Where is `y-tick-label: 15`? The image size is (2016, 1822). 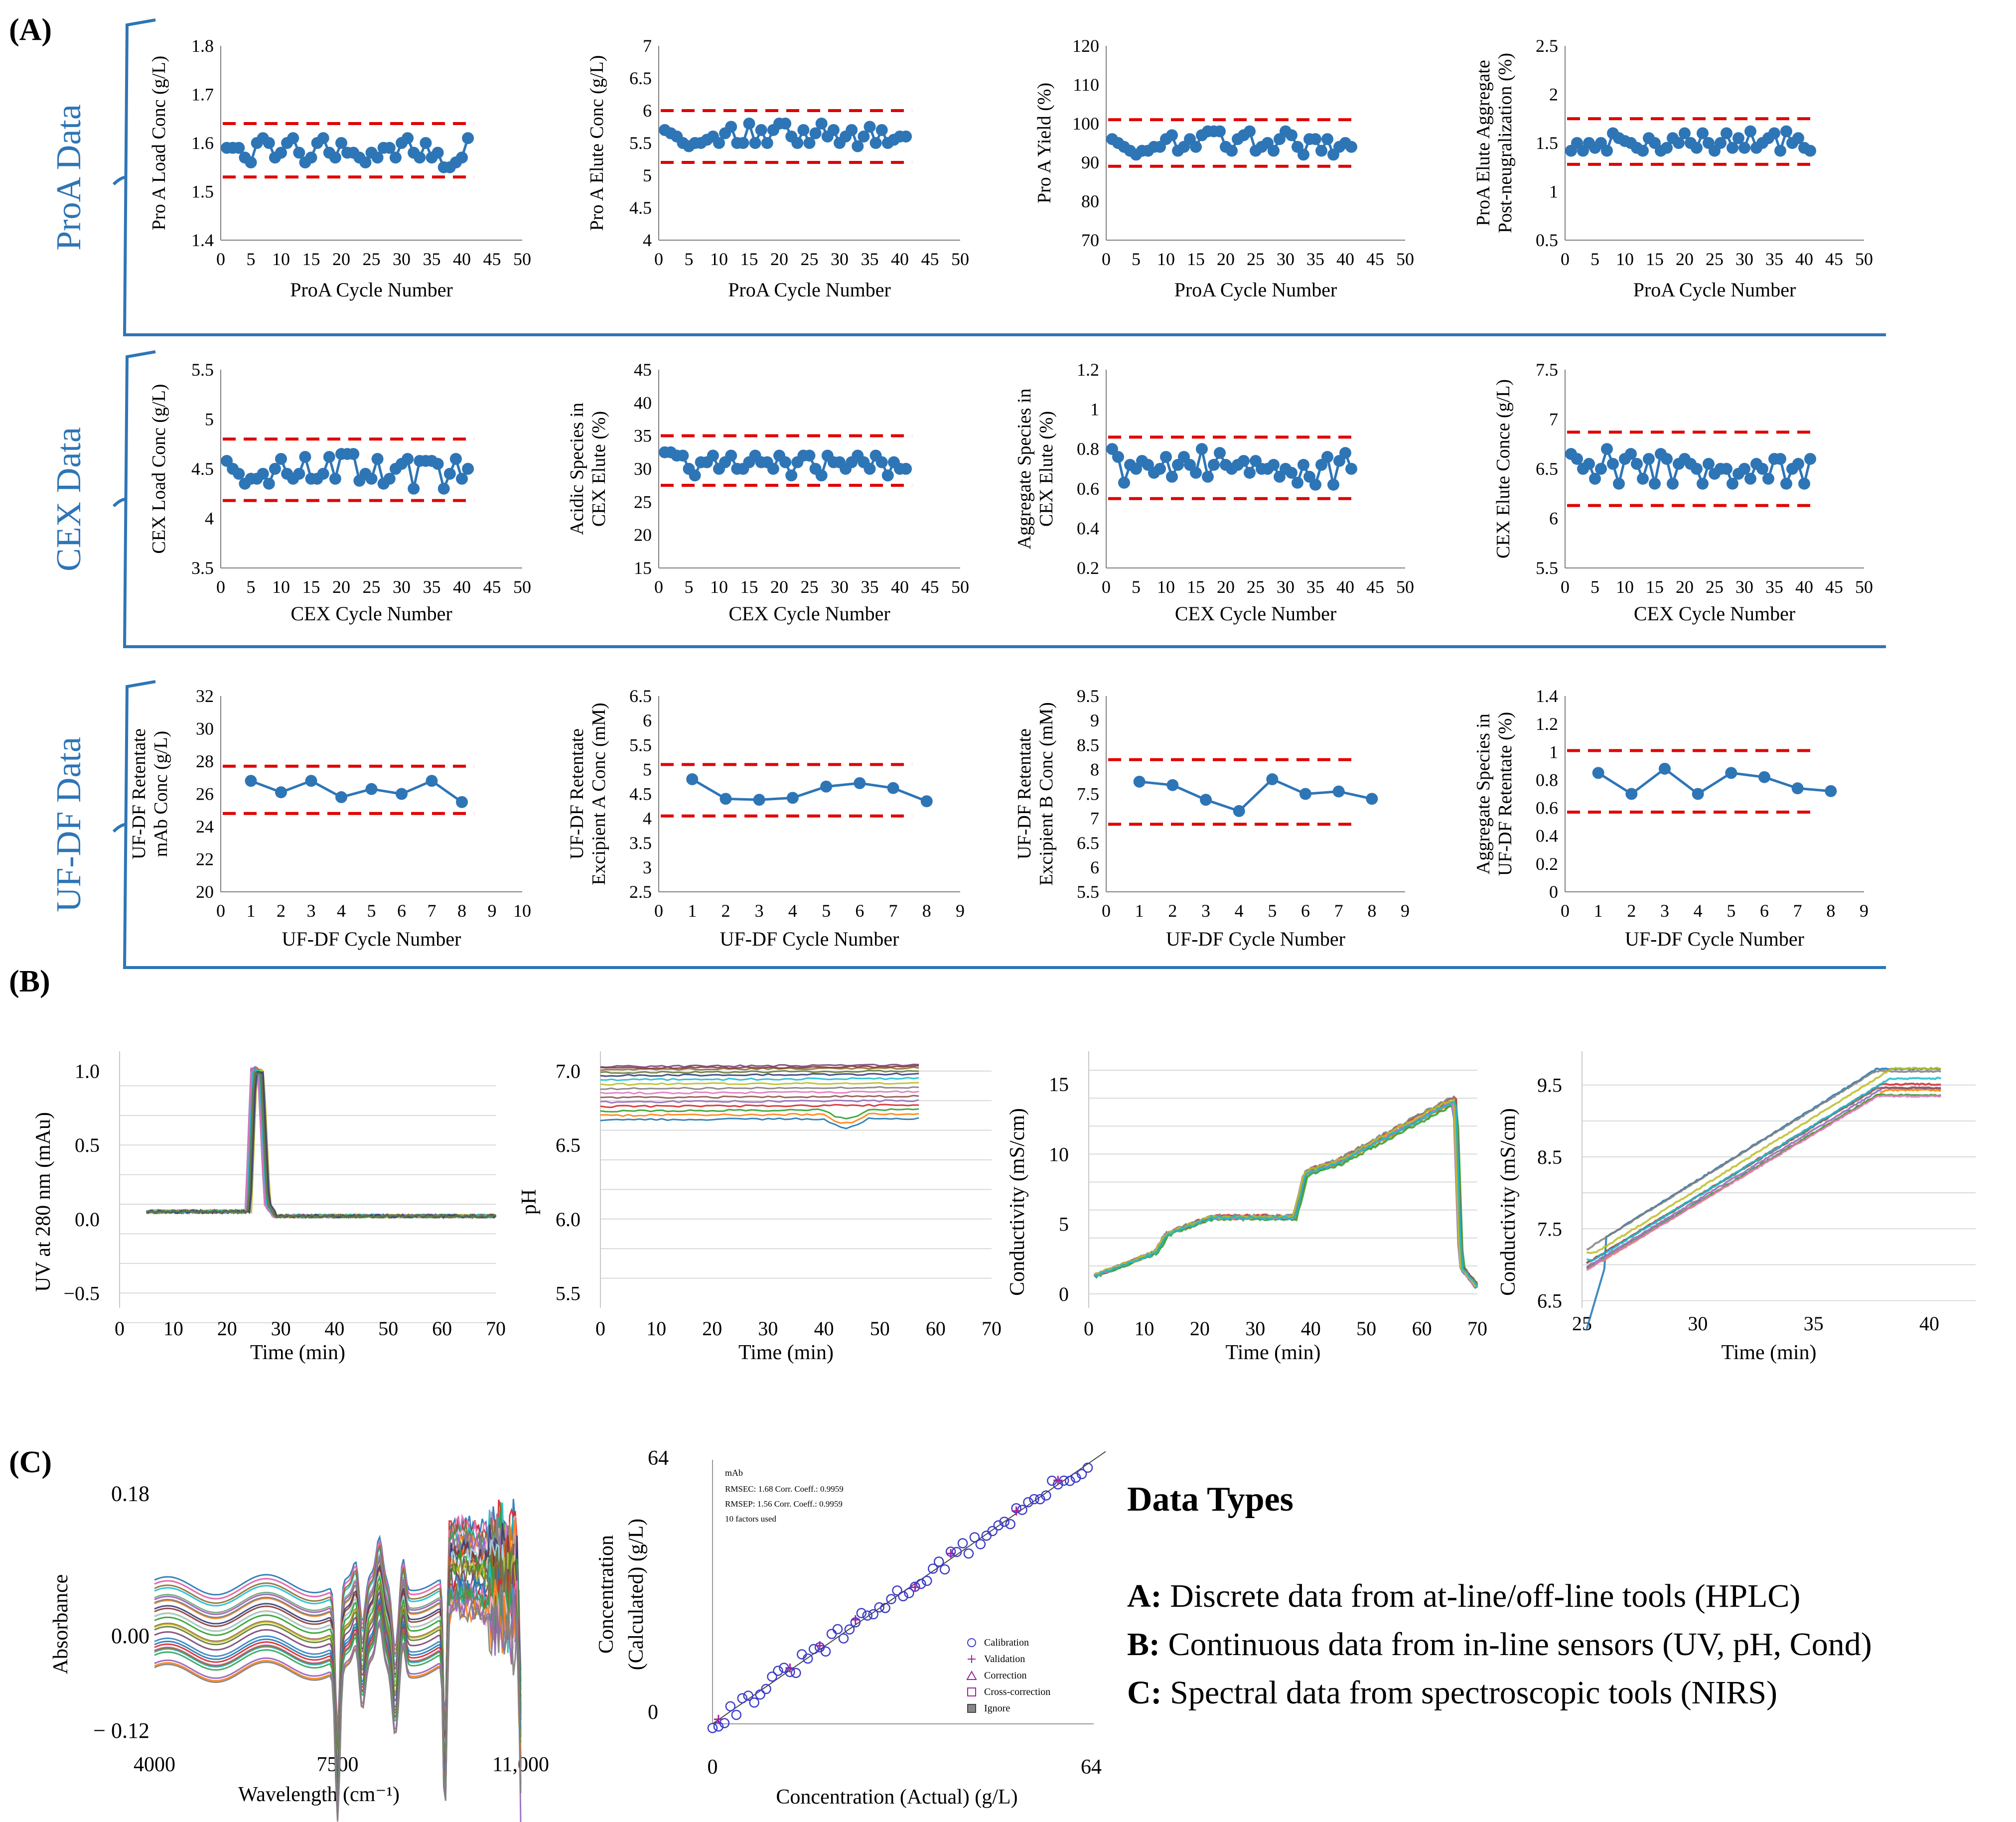
y-tick-label: 15 is located at coordinates (1059, 1084).